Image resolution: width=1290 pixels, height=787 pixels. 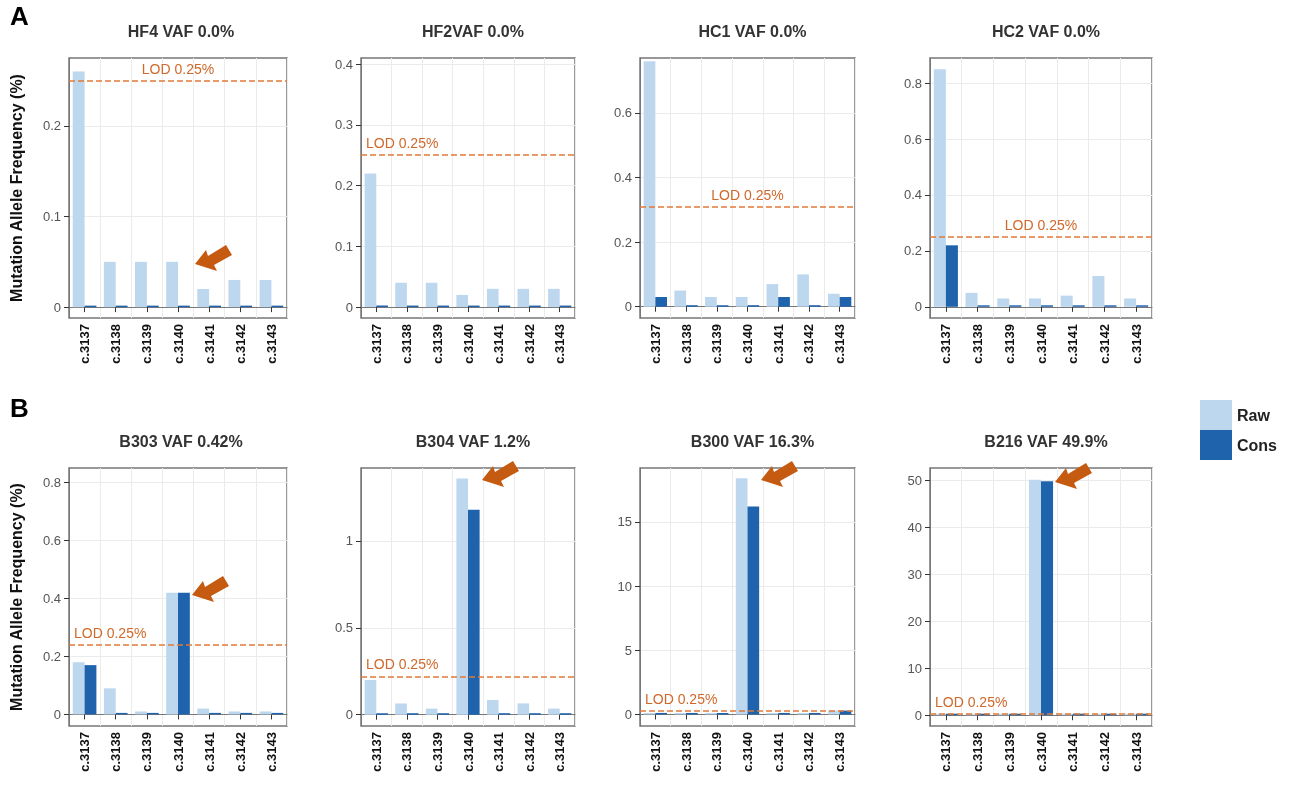 I want to click on chart-title: B300 VAF 16.3%, so click(x=752, y=441).